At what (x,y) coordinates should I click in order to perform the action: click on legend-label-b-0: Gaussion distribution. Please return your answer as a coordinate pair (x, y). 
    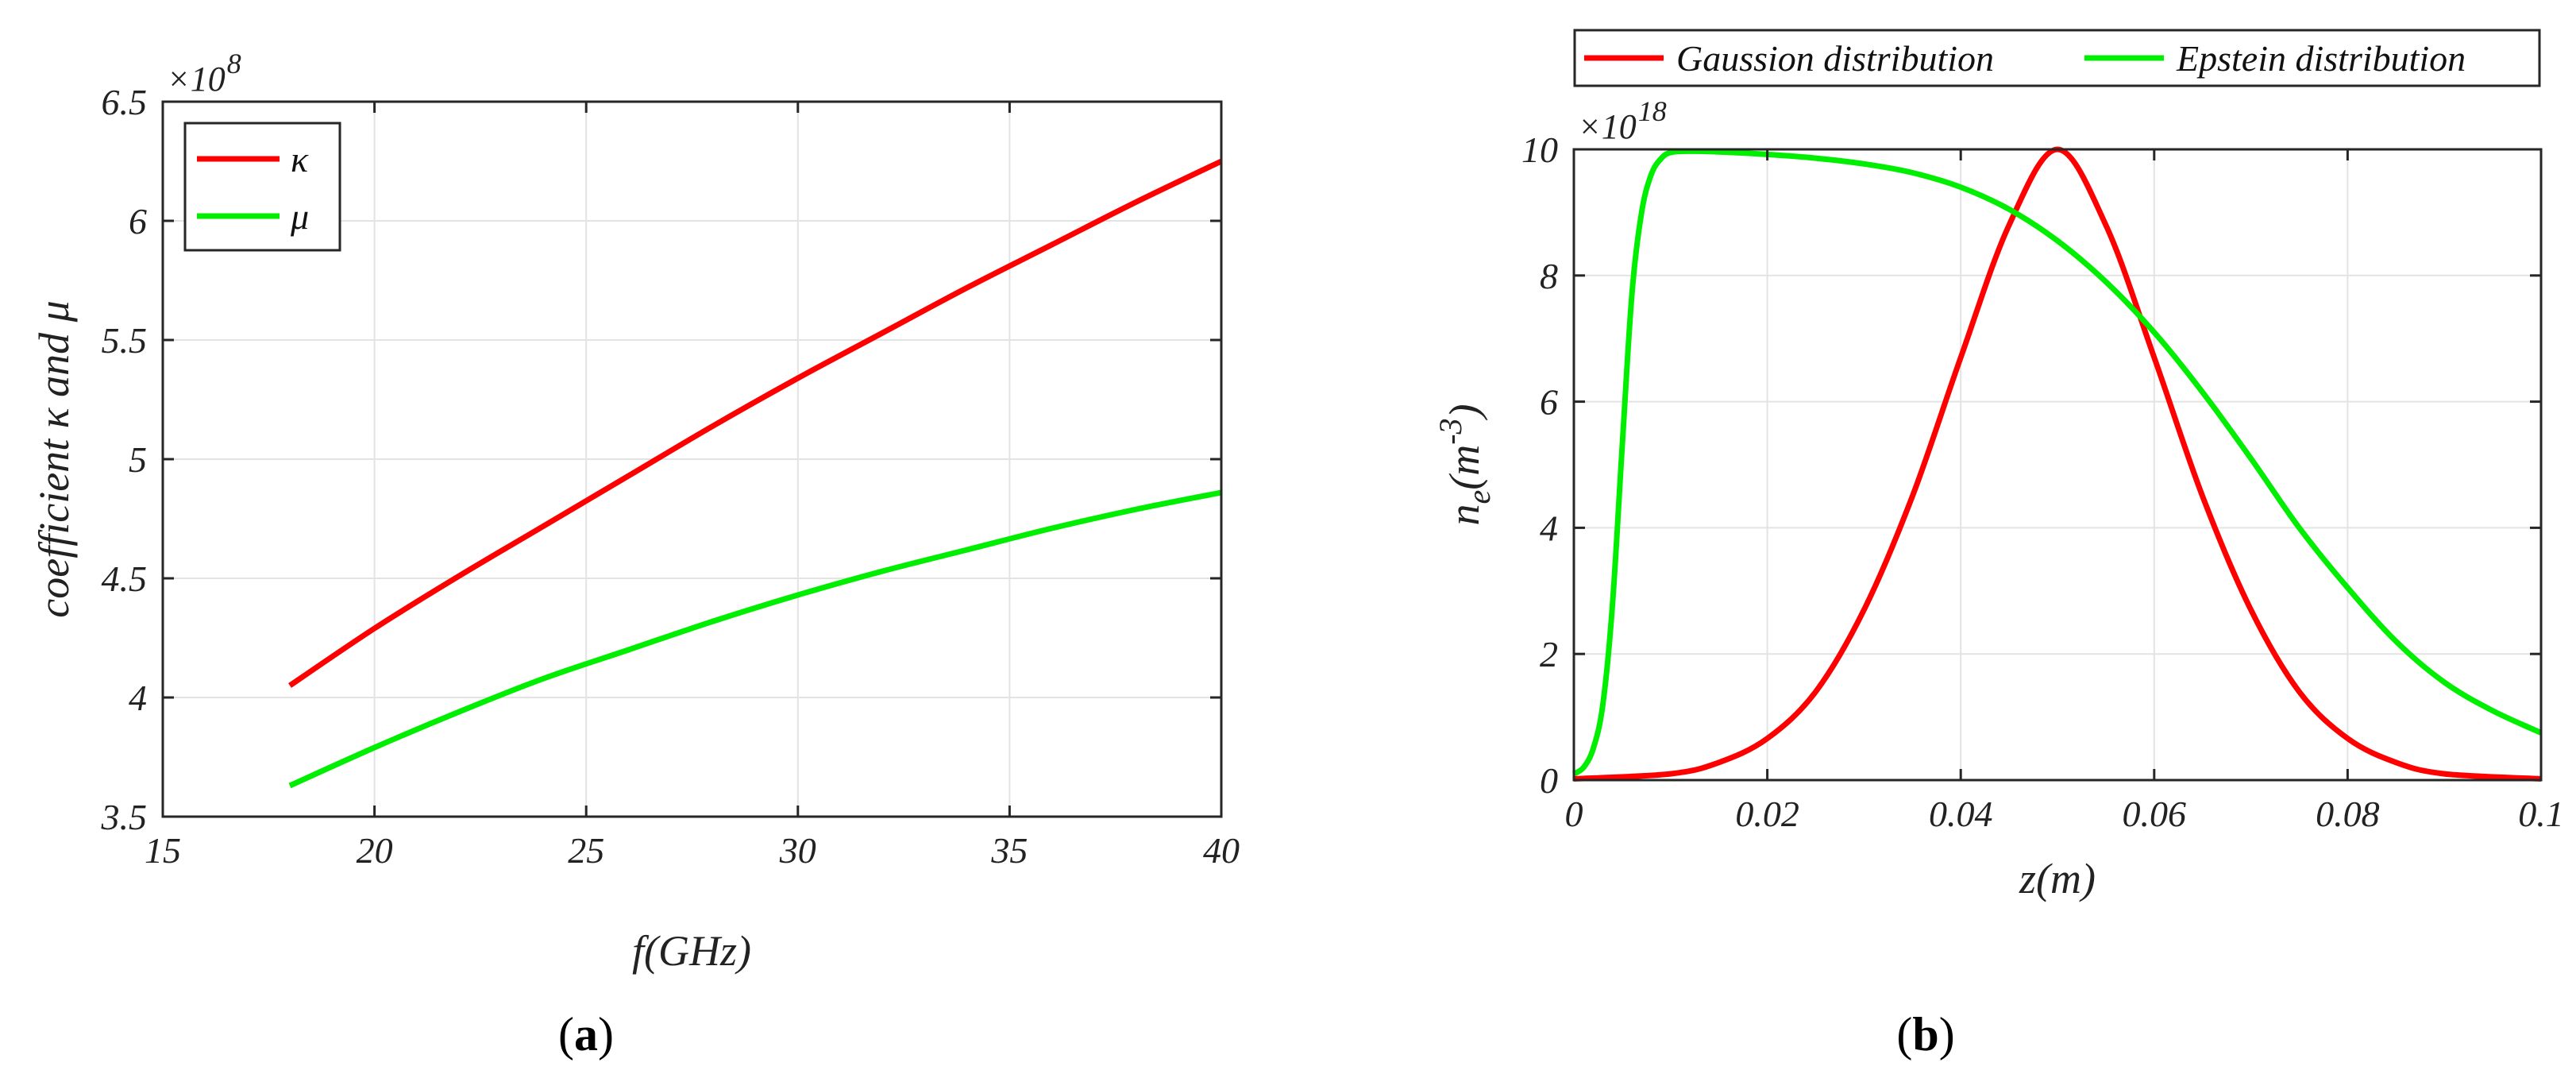
    Looking at the image, I should click on (1835, 58).